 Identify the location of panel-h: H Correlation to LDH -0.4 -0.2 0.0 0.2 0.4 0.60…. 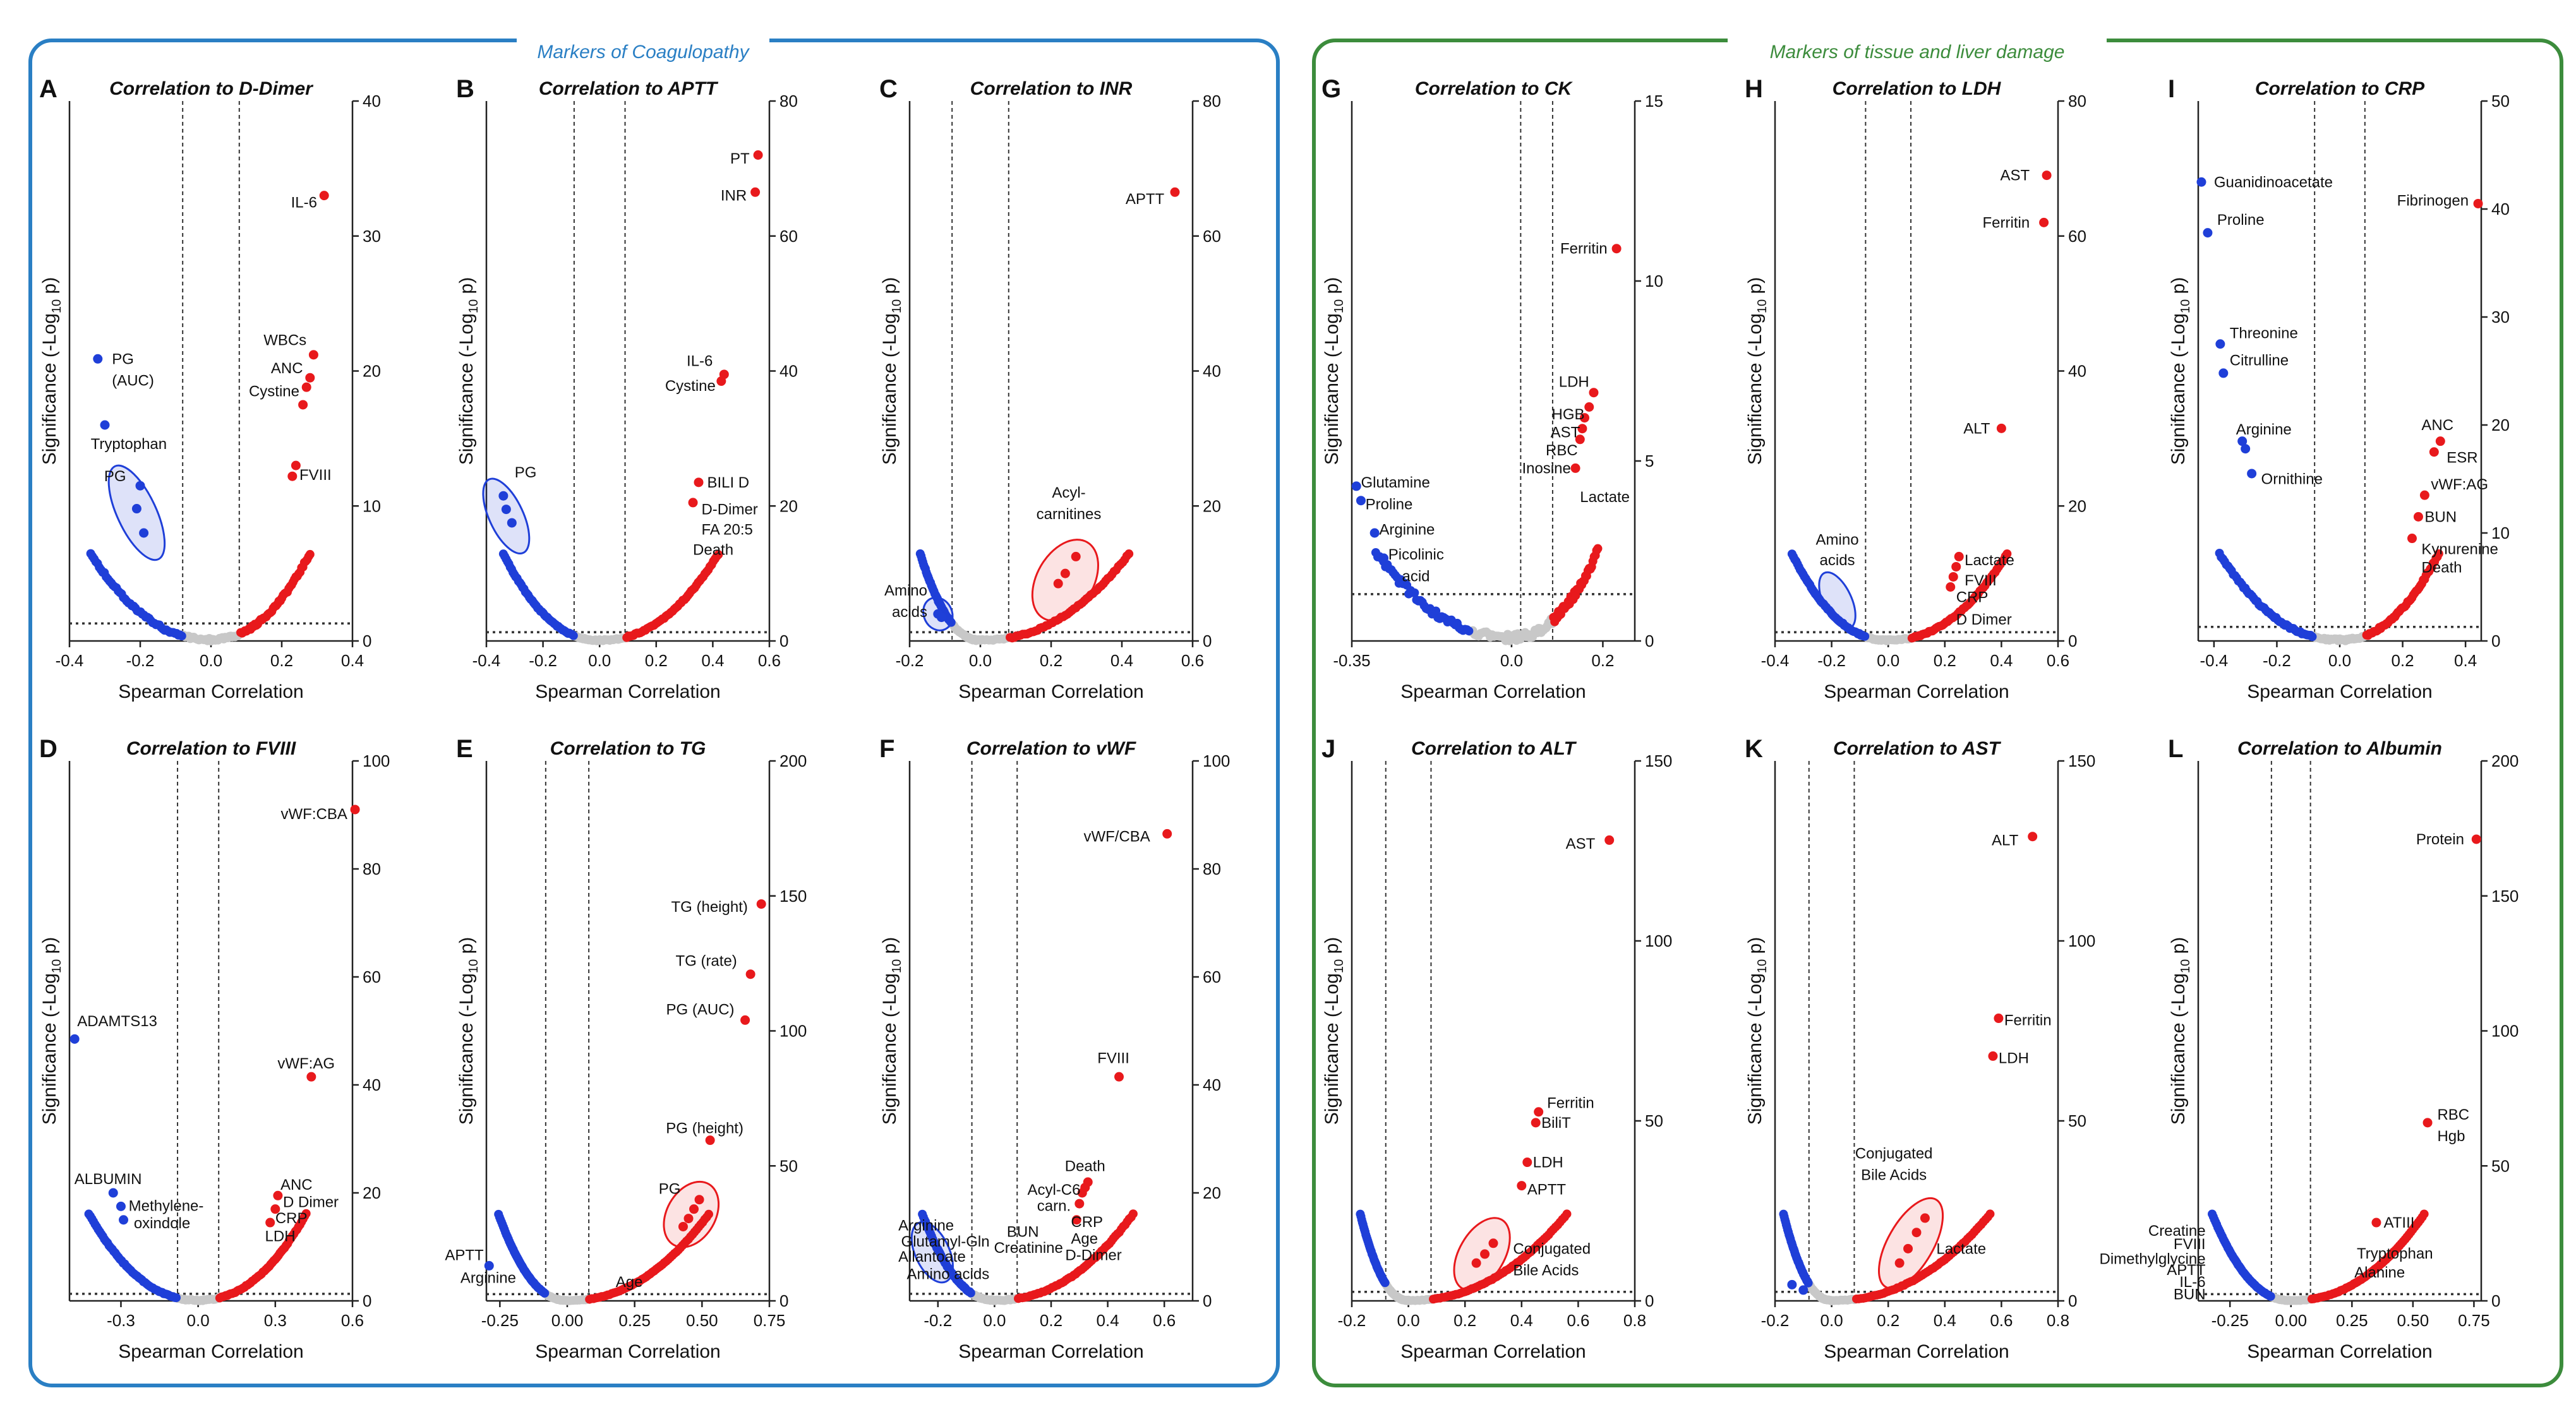
(1915, 388).